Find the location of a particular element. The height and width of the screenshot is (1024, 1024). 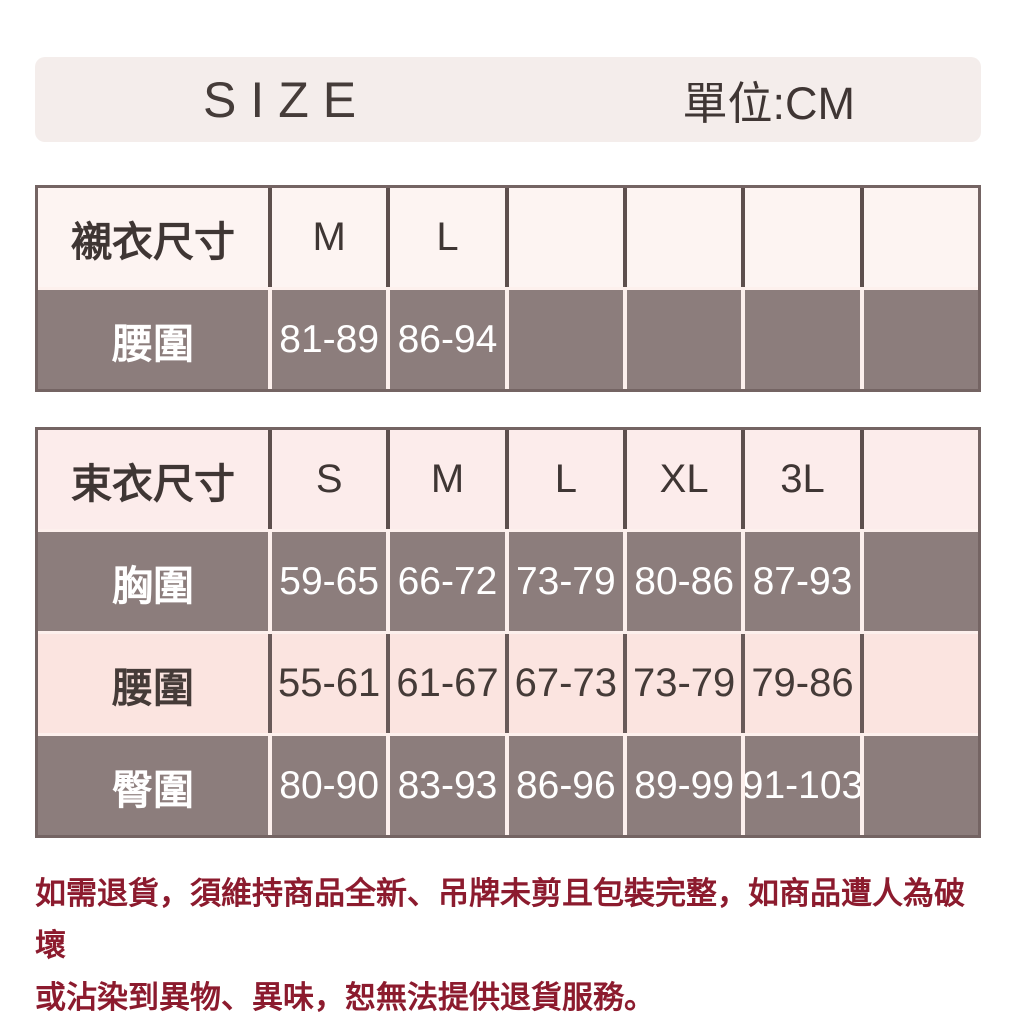

waist-row: 腰圍 81-89 86-94 is located at coordinates (508, 338).